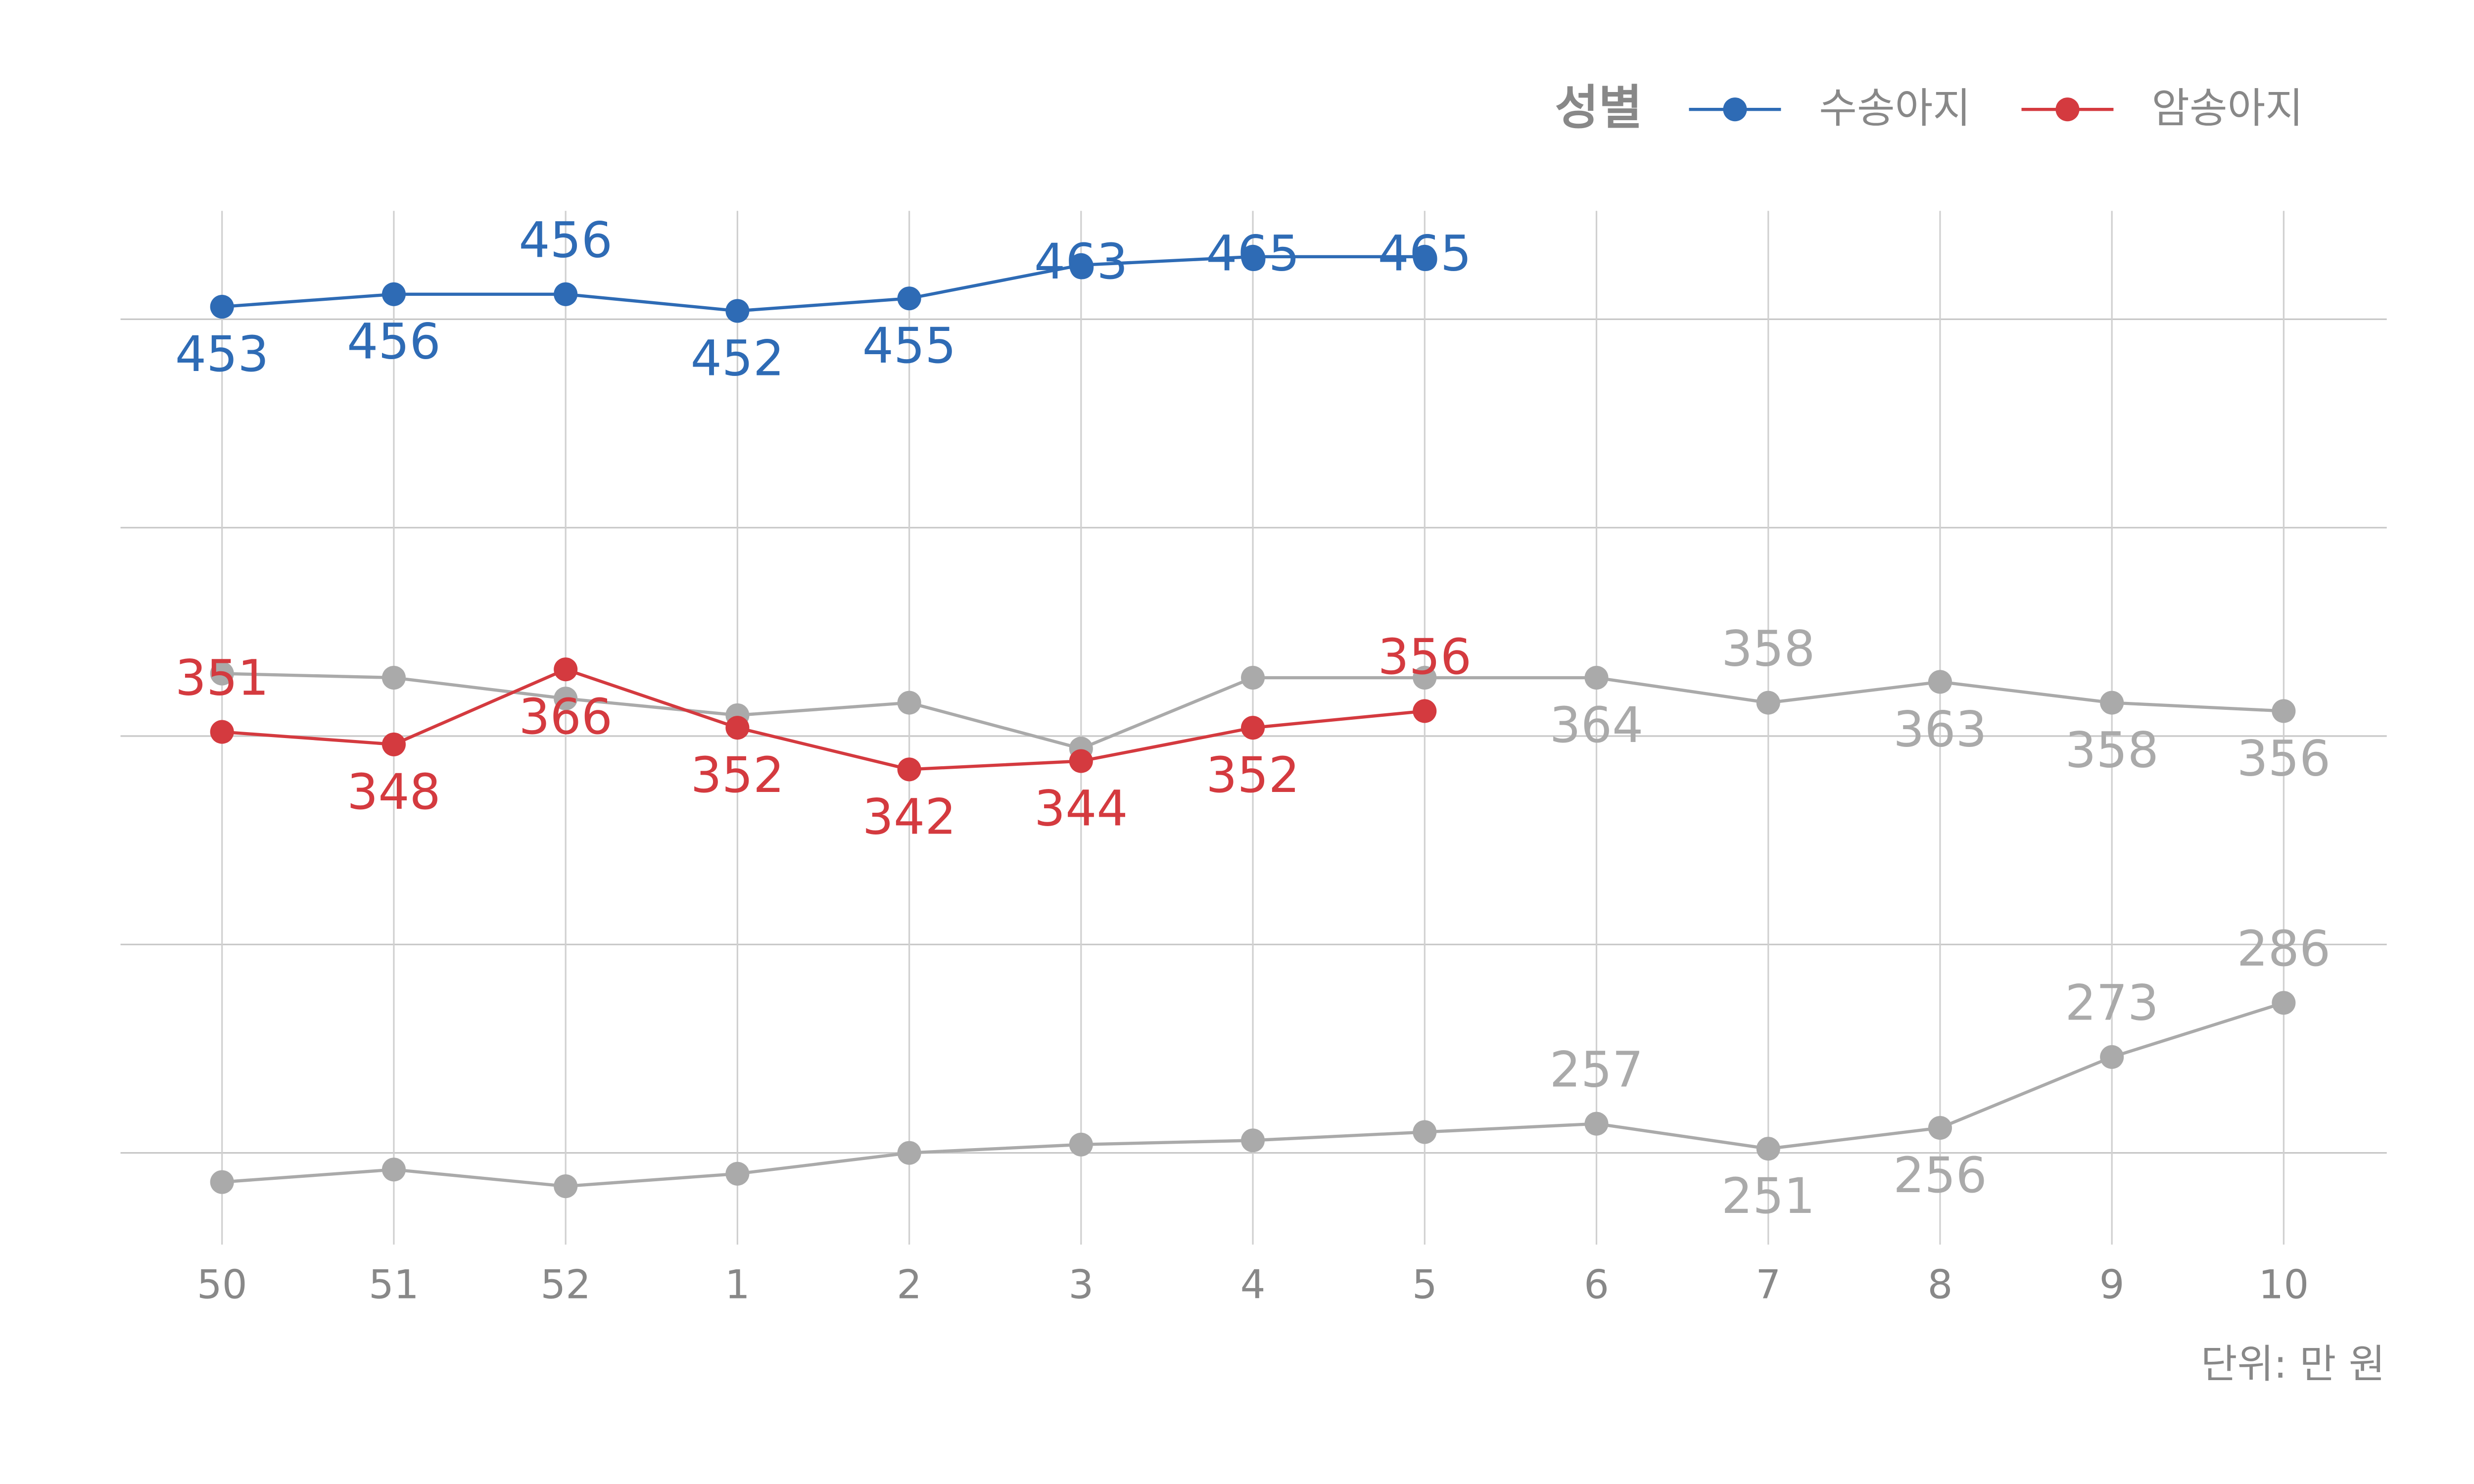 The image size is (2474, 1484). Describe the element at coordinates (1940, 1175) in the screenshot. I see `data-label: 256` at that location.